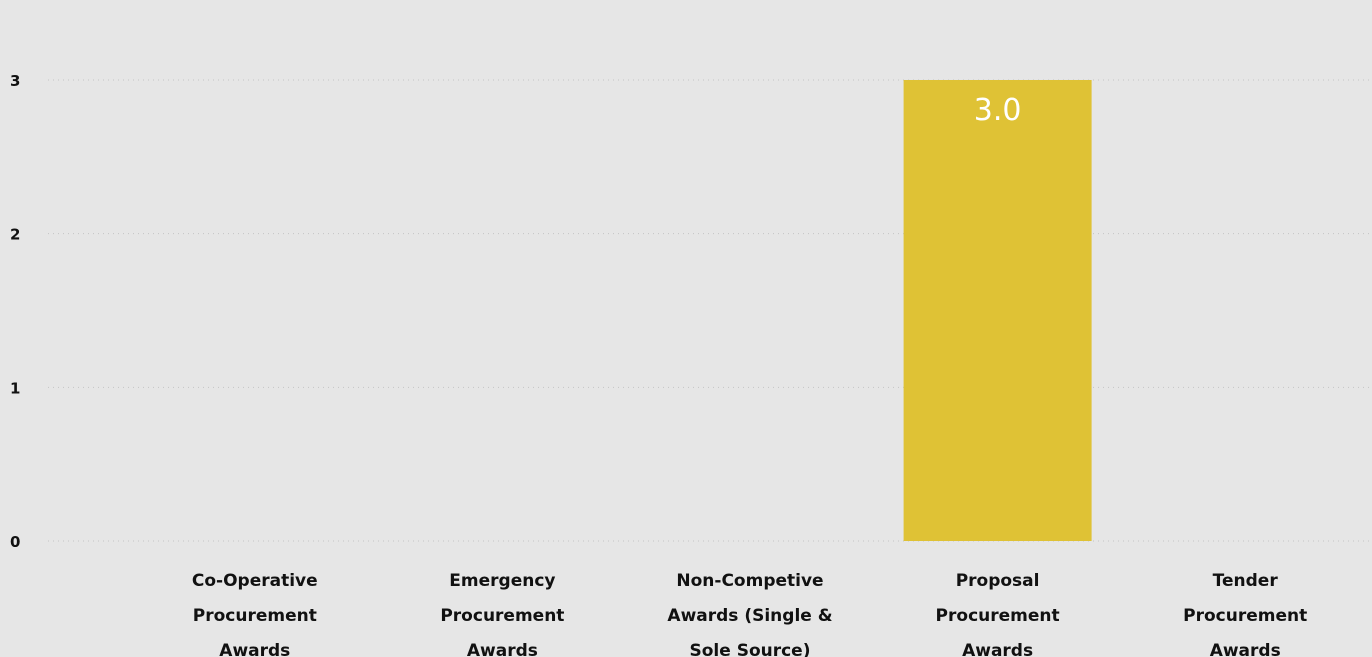 This screenshot has height=657, width=1372. What do you see at coordinates (1246, 581) in the screenshot?
I see `x-tick-label-line: Tender` at bounding box center [1246, 581].